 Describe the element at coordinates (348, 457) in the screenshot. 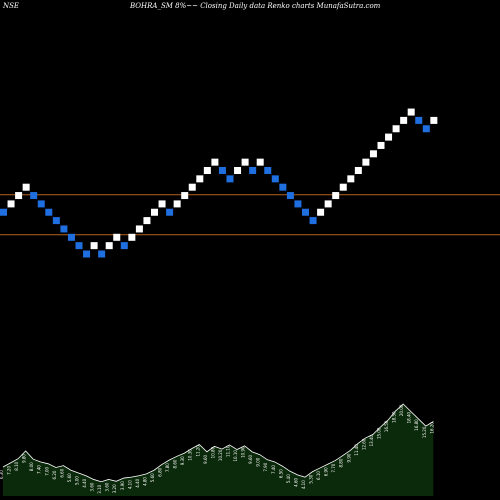

I see `volume-value-label: 9.90` at that location.